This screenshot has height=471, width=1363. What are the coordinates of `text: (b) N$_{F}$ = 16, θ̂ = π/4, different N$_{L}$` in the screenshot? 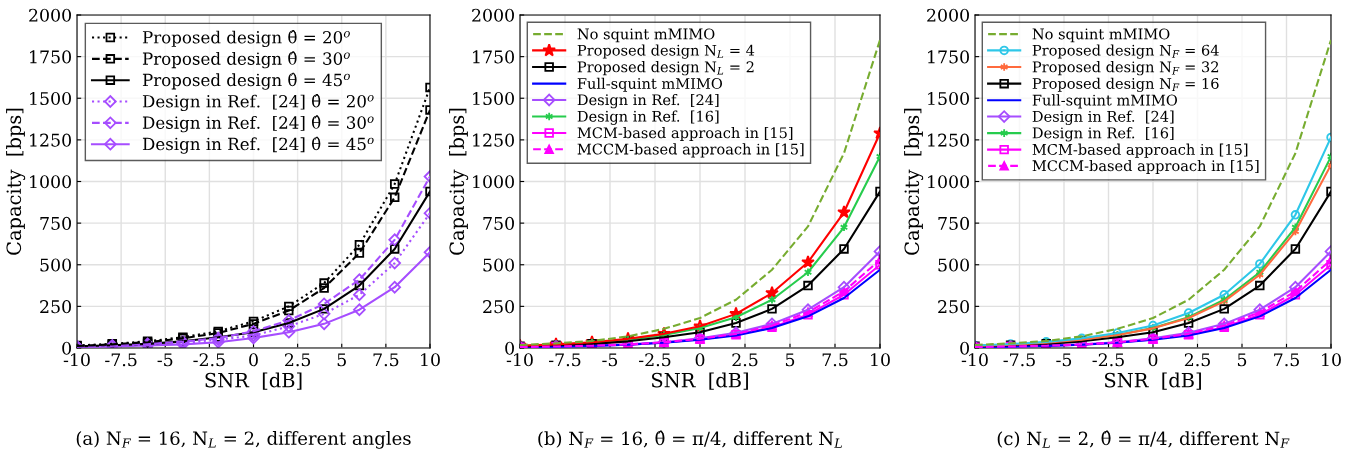 It's located at (690, 439).